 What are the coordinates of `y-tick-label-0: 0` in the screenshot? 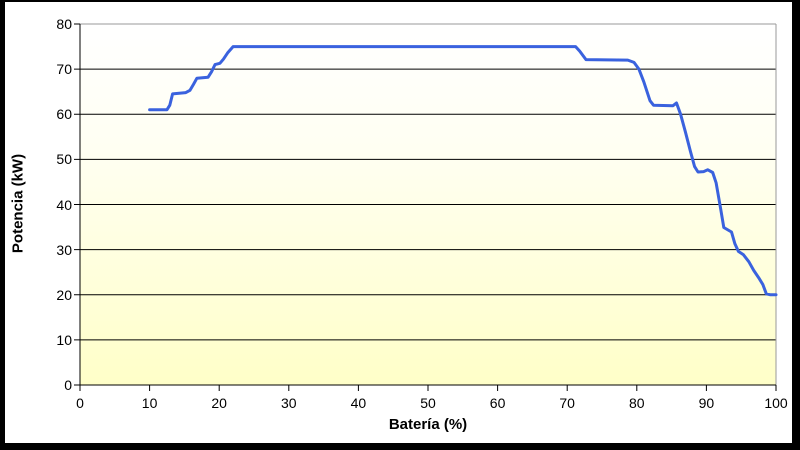 It's located at (68, 385).